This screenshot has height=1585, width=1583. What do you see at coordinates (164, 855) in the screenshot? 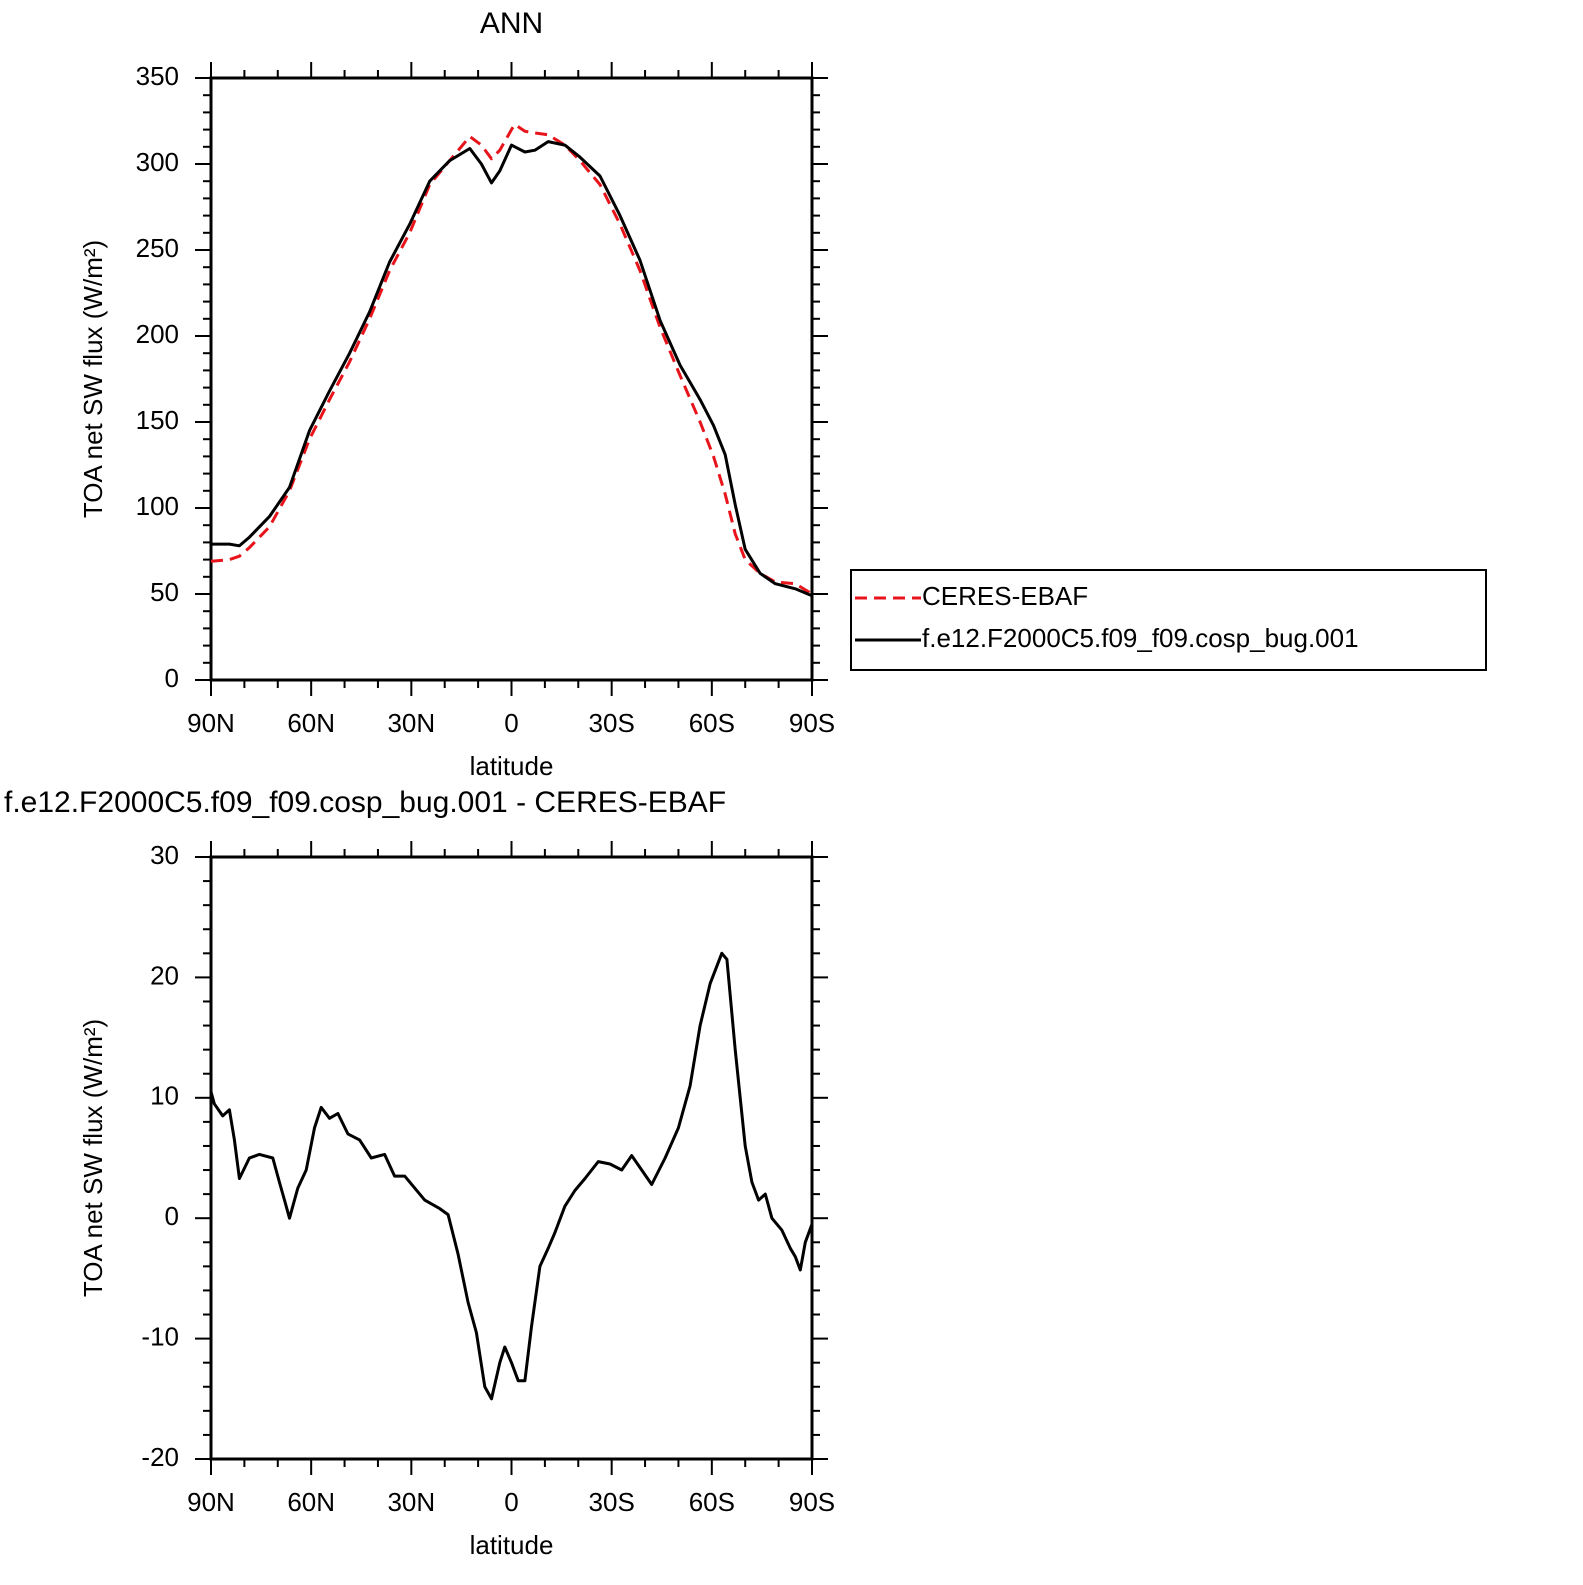
I see `y-tick-label: 30` at bounding box center [164, 855].